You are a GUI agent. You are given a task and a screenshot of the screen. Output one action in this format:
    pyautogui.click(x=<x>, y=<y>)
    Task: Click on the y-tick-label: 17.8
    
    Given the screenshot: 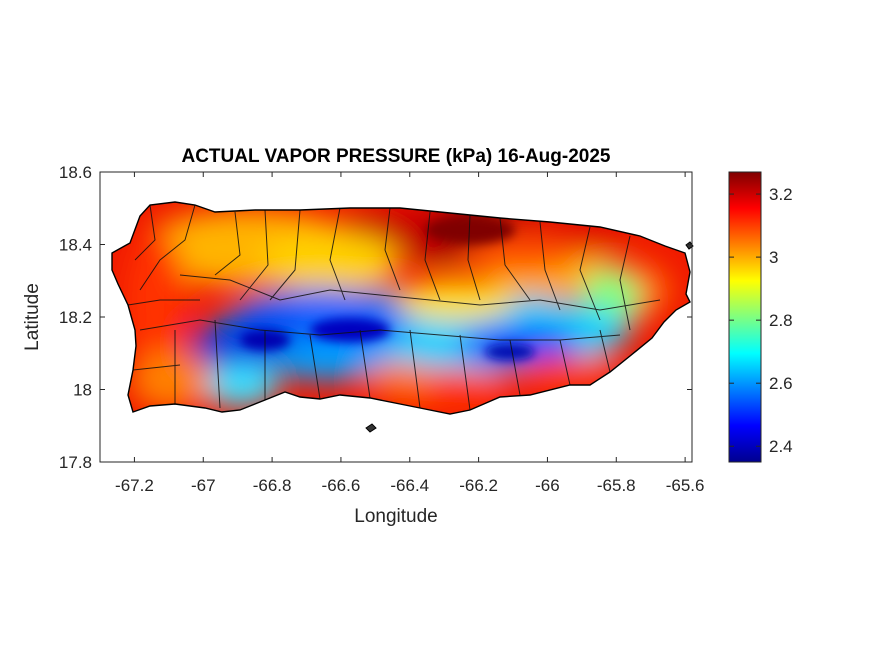 What is the action you would take?
    pyautogui.click(x=75, y=462)
    